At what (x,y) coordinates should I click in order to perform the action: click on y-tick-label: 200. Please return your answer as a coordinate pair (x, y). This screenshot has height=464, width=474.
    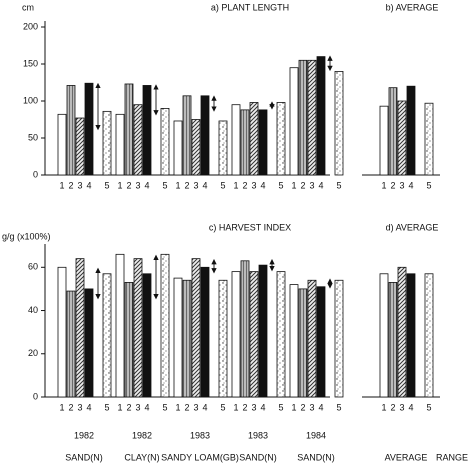
    Looking at the image, I should click on (30, 26).